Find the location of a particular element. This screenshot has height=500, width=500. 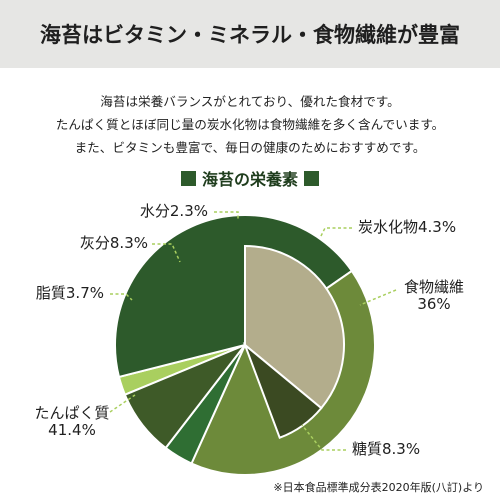

inner-pie-slice is located at coordinates (294, 327).